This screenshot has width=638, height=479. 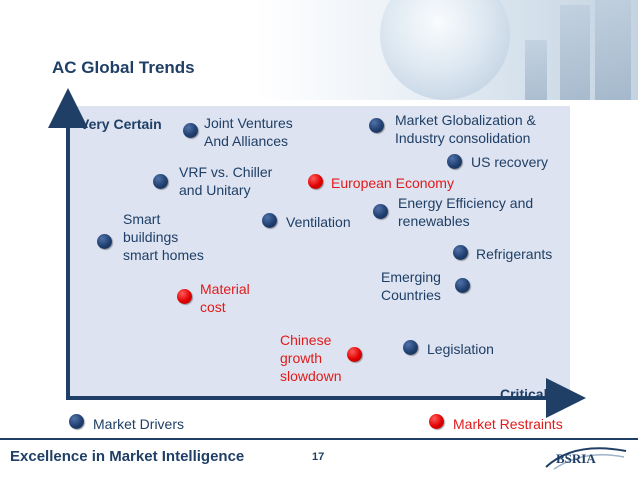 What do you see at coordinates (392, 183) in the screenshot?
I see `trend-label: European Economy` at bounding box center [392, 183].